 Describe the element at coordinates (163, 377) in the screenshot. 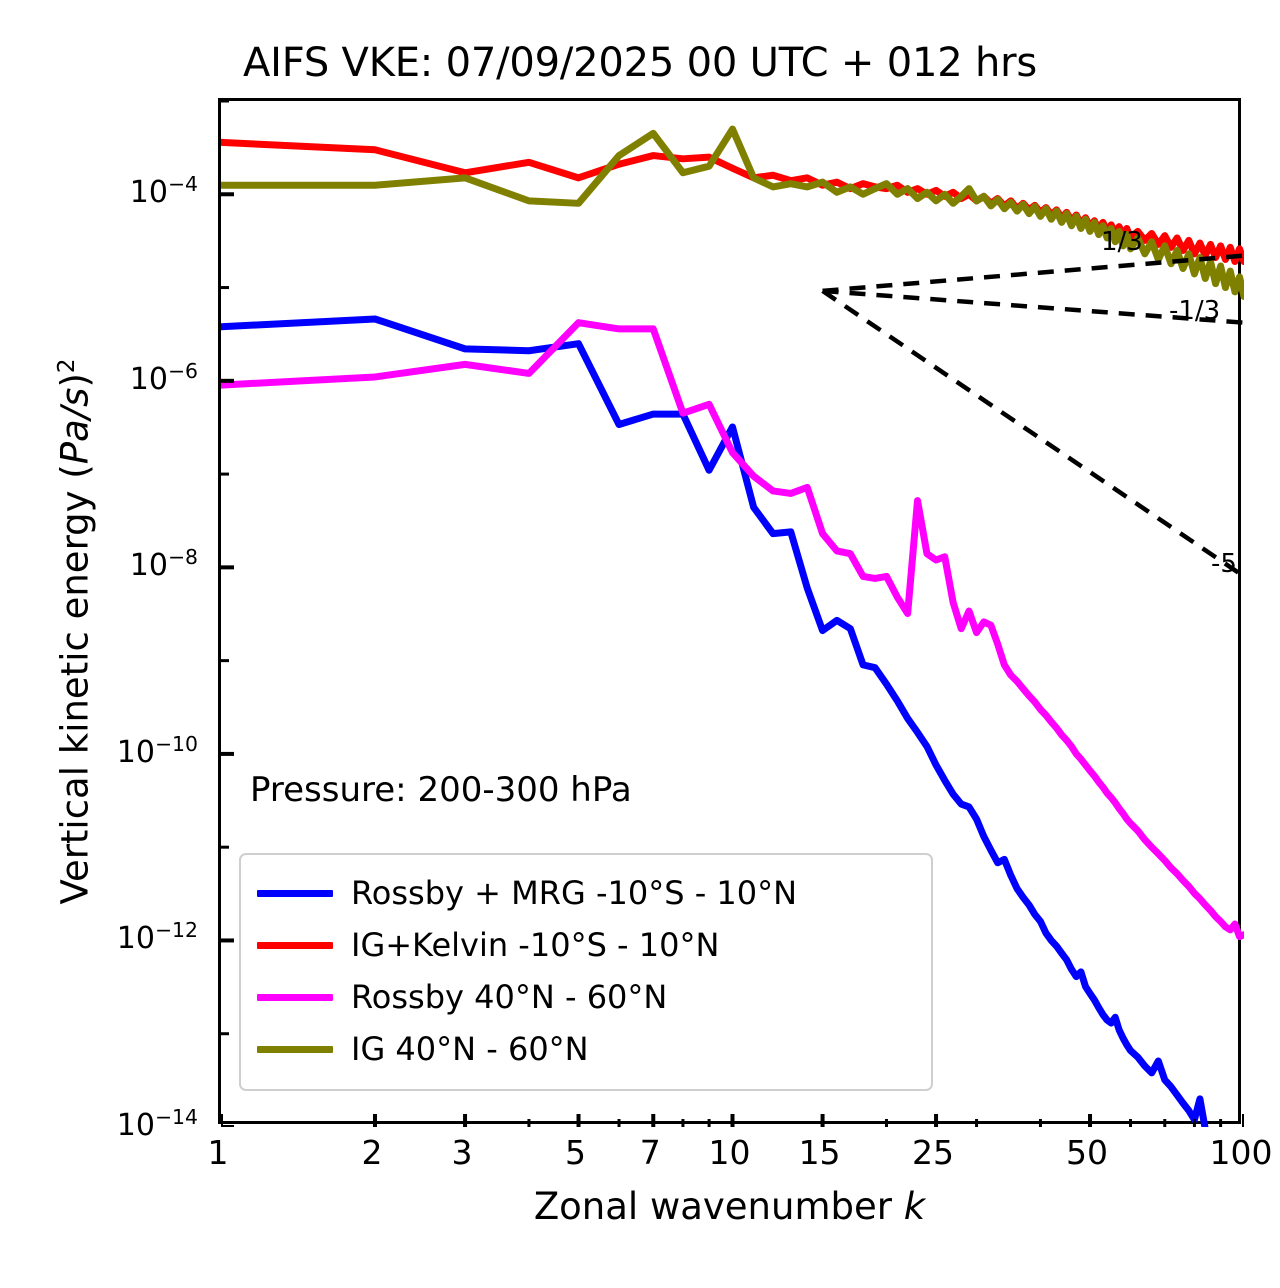

I see `y-tick-label-4: 10⁻⁶` at that location.